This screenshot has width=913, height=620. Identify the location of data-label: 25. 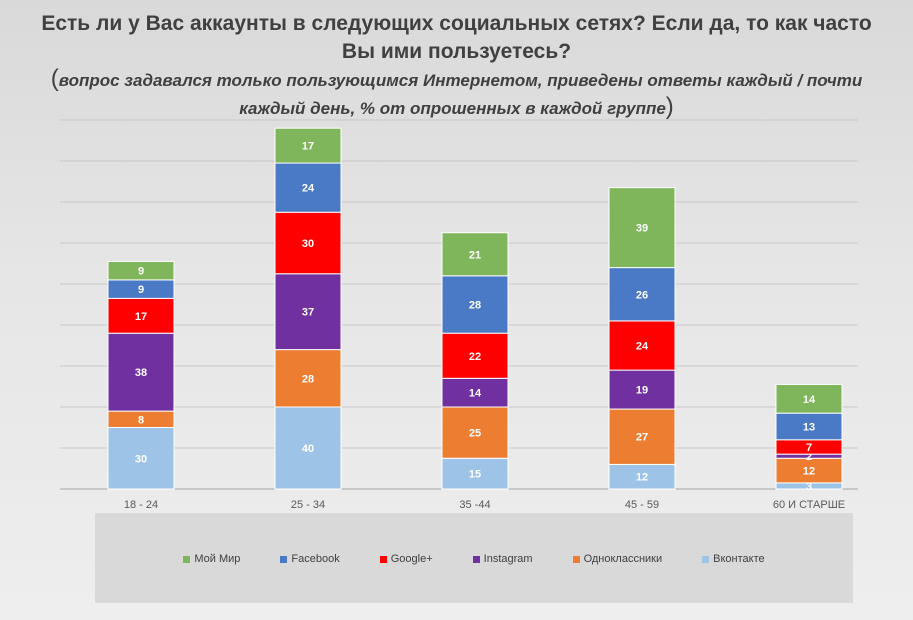
(475, 434).